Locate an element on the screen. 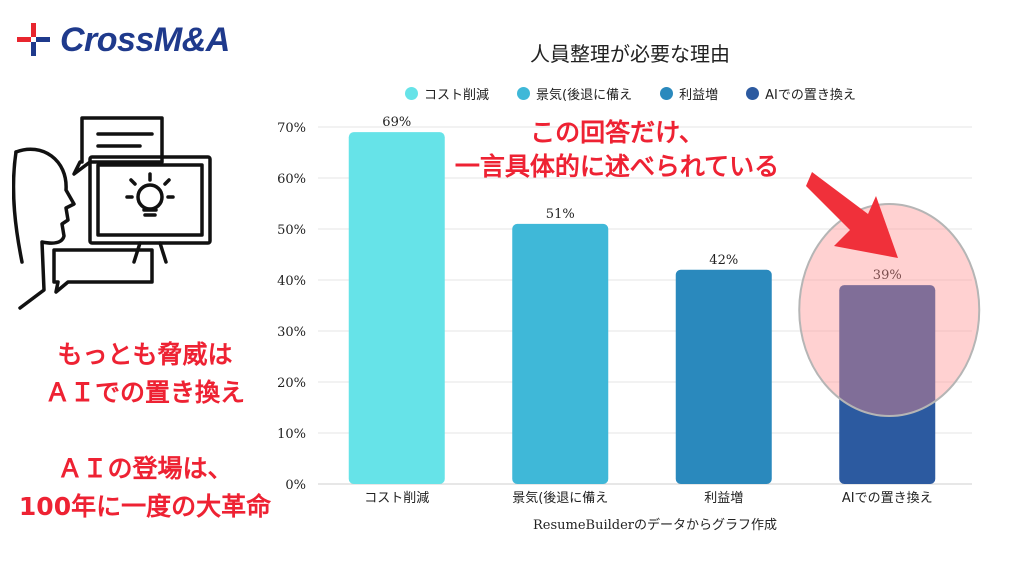 The height and width of the screenshot is (576, 1024). x-tick-label: 景気(後退に備え is located at coordinates (560, 498).